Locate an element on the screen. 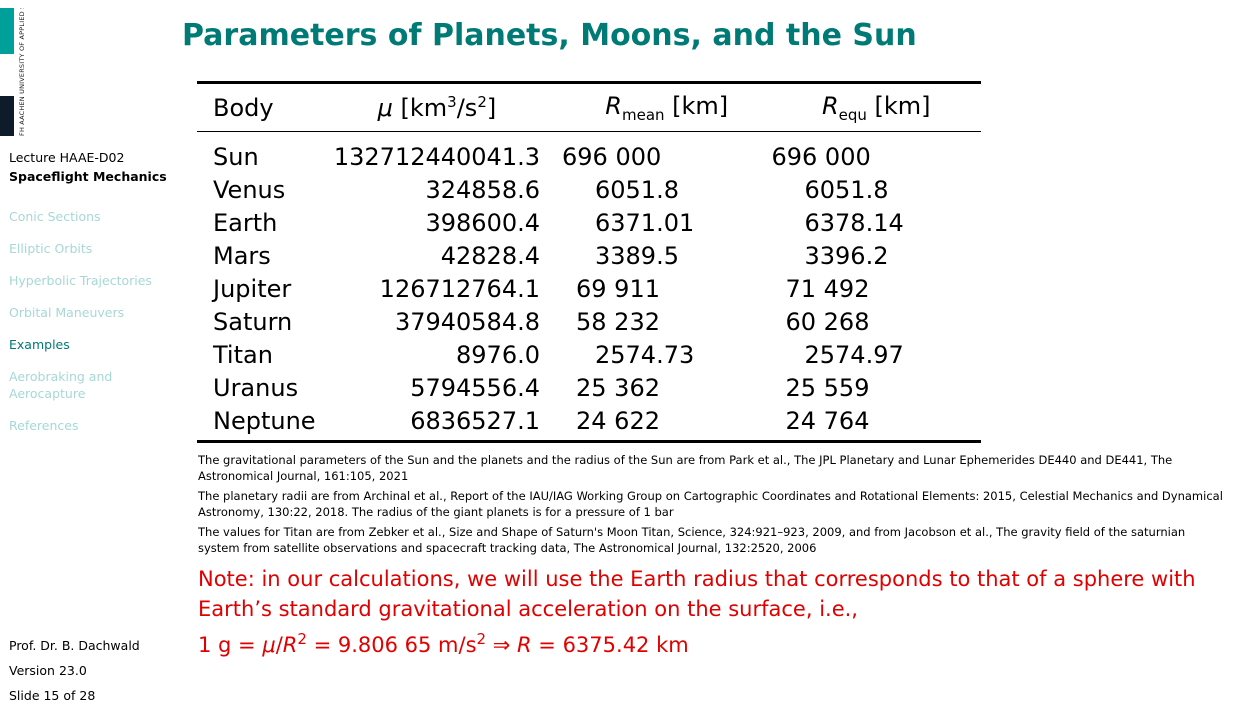 Image resolution: width=1260 pixels, height=709 pixels. cell-r-equ: 2574.97 is located at coordinates (854, 354).